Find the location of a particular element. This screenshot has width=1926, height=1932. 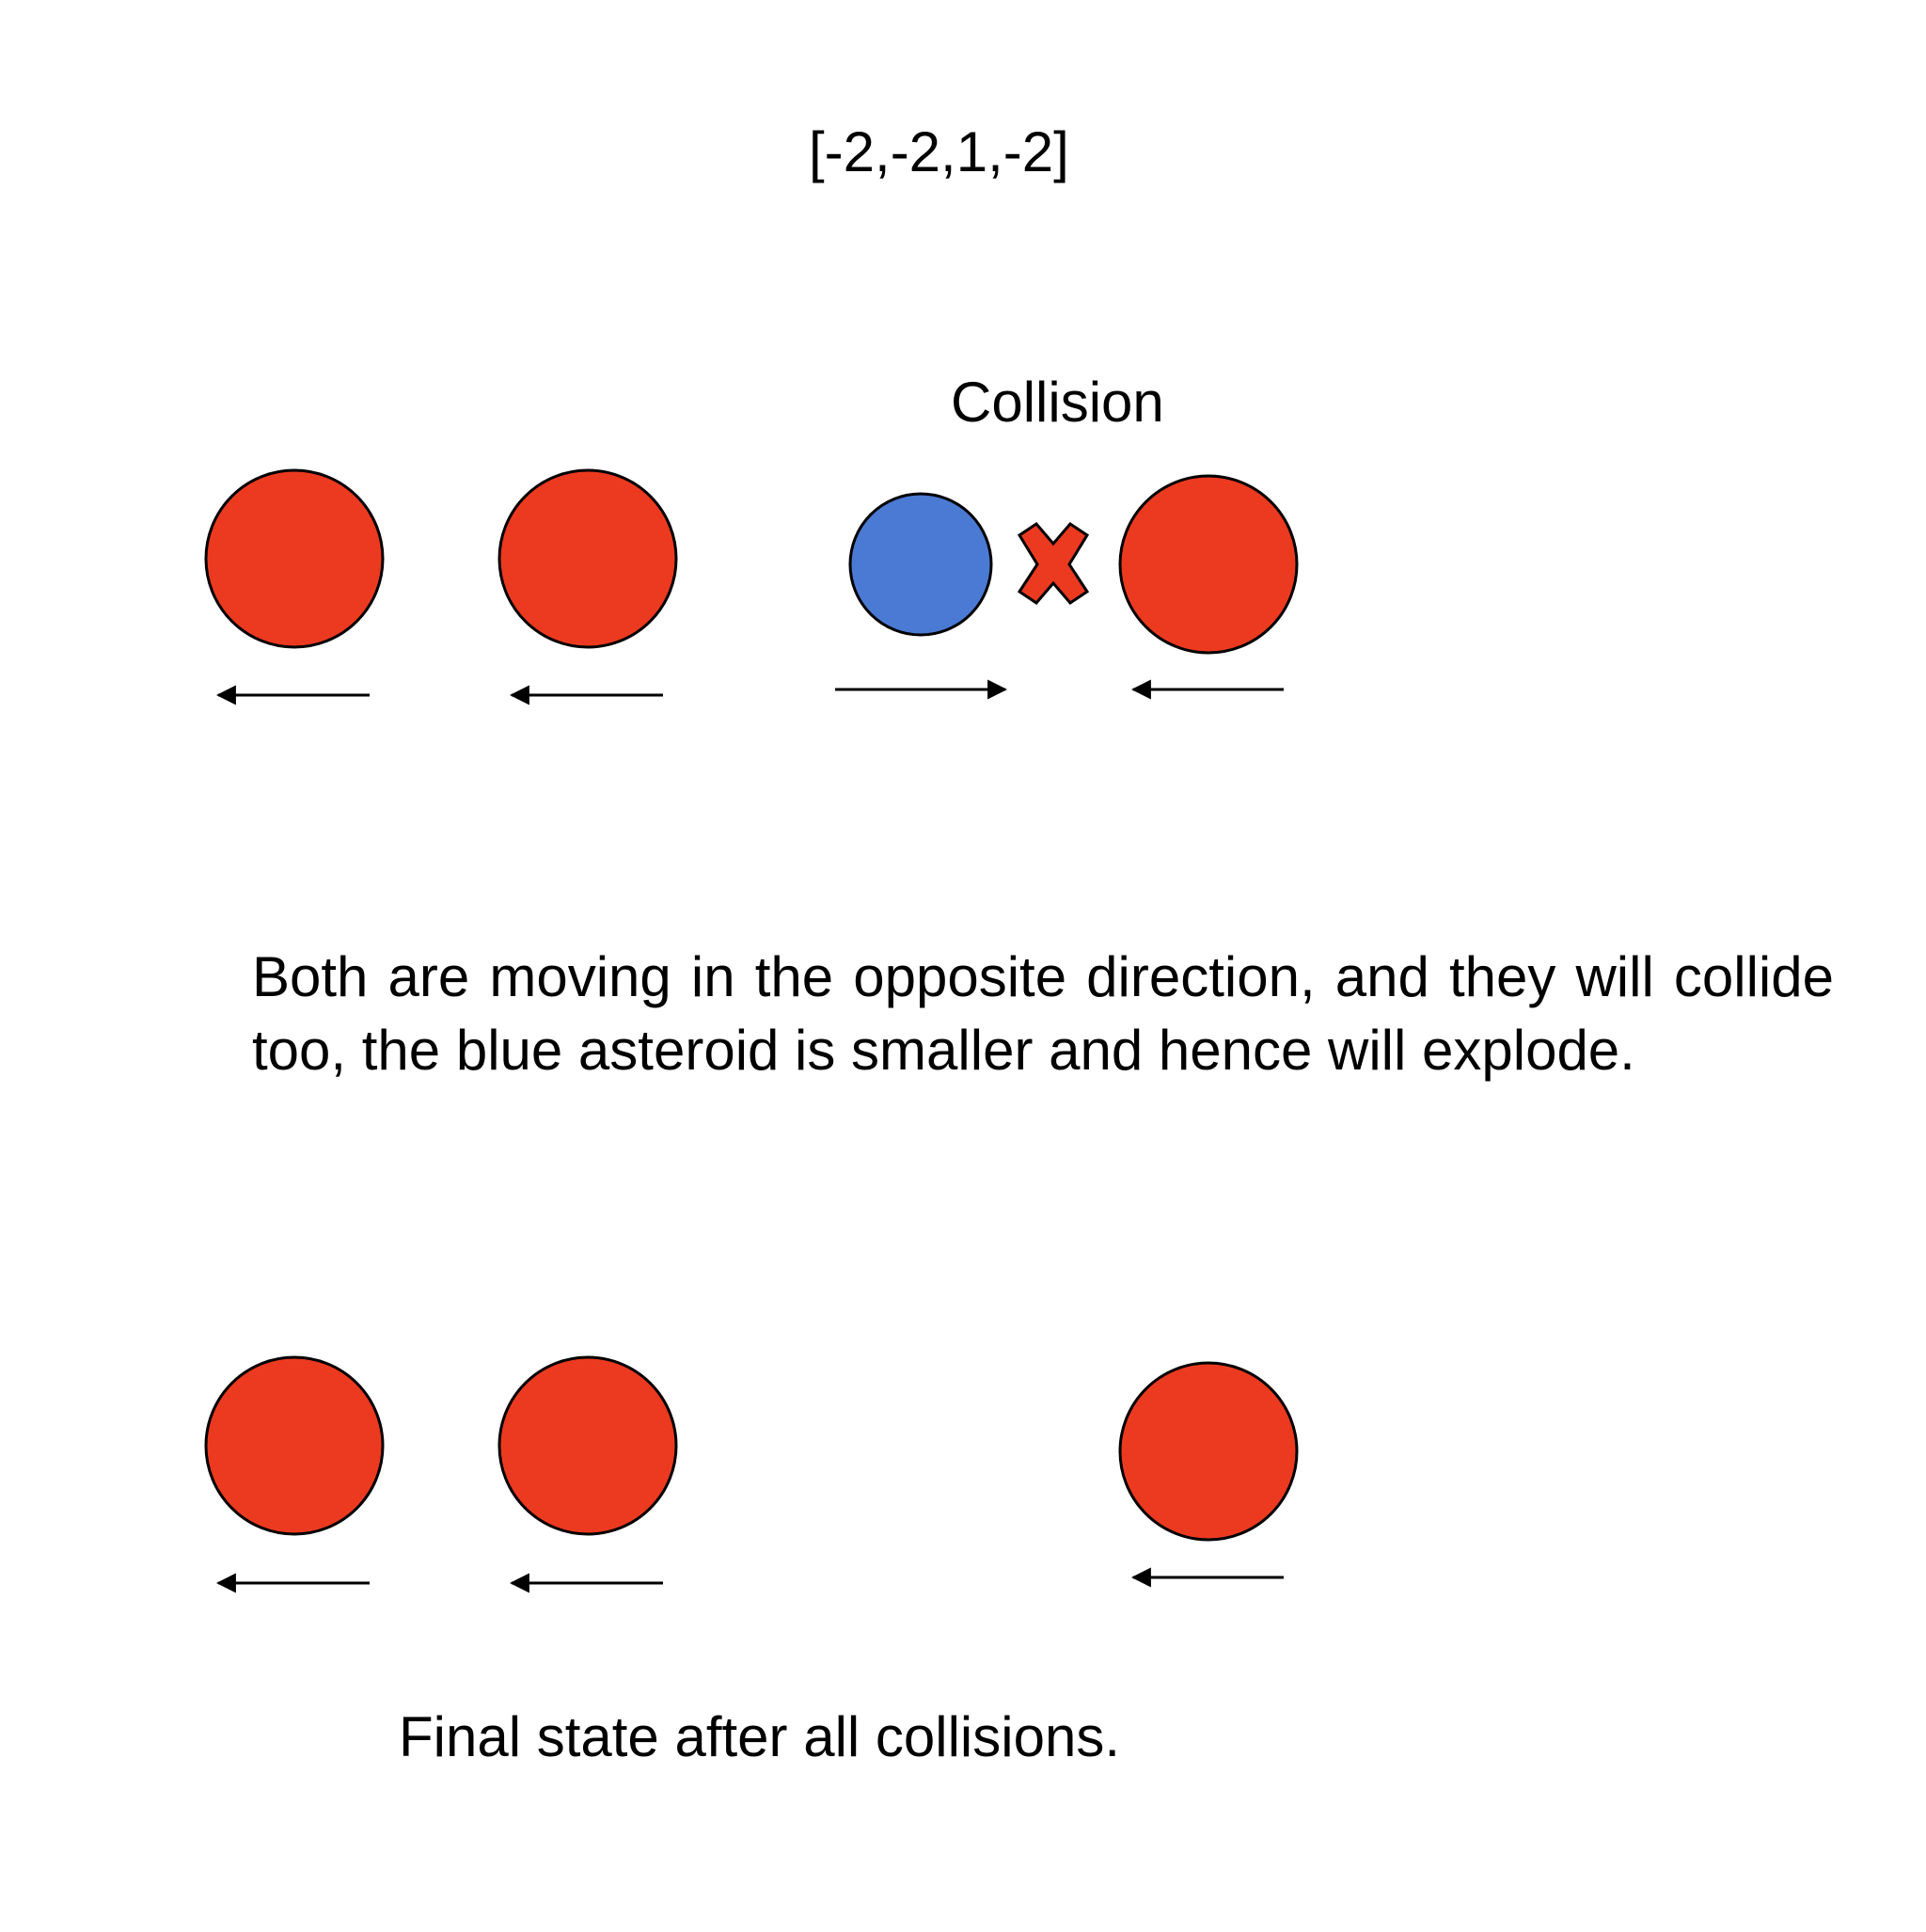

collision-label: Collision is located at coordinates (1057, 402).